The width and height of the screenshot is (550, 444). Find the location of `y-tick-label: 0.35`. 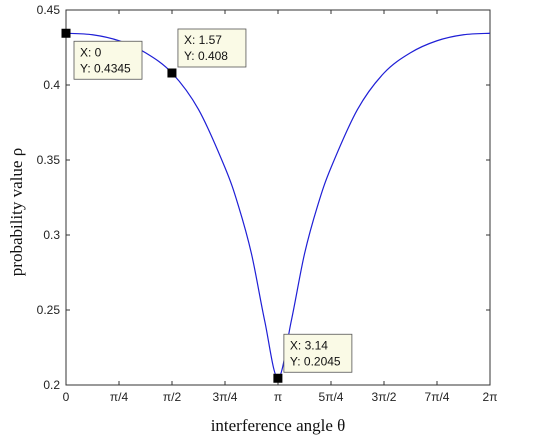

y-tick-label: 0.35 is located at coordinates (49, 160).